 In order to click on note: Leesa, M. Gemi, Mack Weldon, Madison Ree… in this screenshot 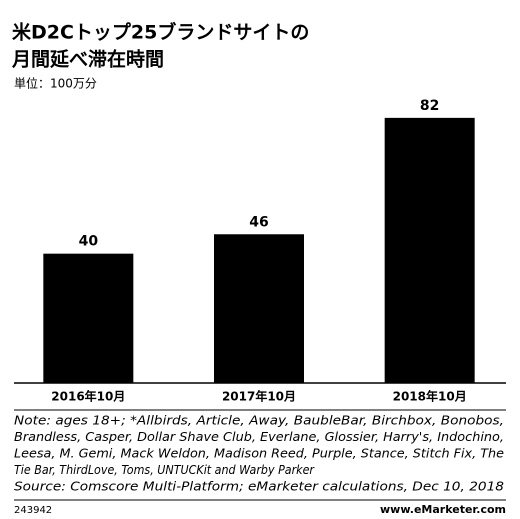, I will do `click(259, 454)`.